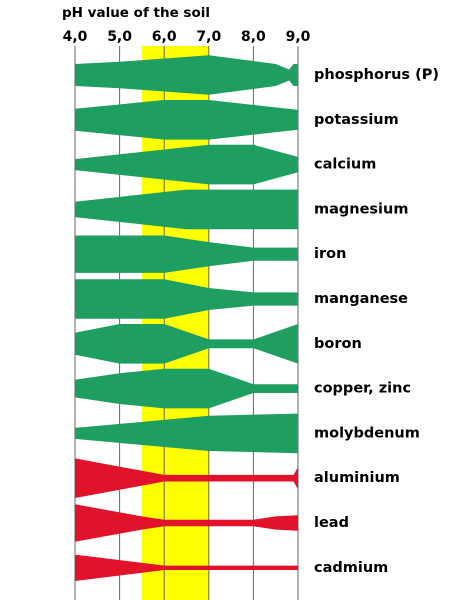 Image resolution: width=466 pixels, height=600 pixels. Describe the element at coordinates (208, 37) in the screenshot. I see `x-tick-label: 7,0` at that location.